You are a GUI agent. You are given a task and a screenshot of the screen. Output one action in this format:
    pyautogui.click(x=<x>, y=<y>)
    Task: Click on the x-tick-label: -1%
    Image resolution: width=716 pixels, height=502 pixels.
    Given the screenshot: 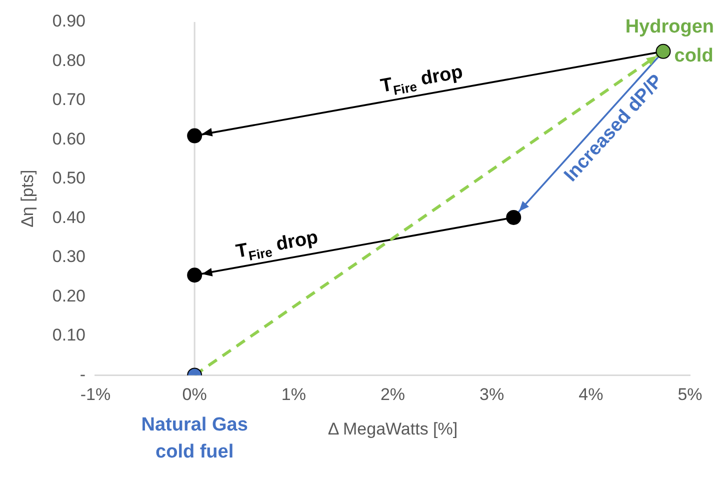 What is the action you would take?
    pyautogui.click(x=95, y=394)
    